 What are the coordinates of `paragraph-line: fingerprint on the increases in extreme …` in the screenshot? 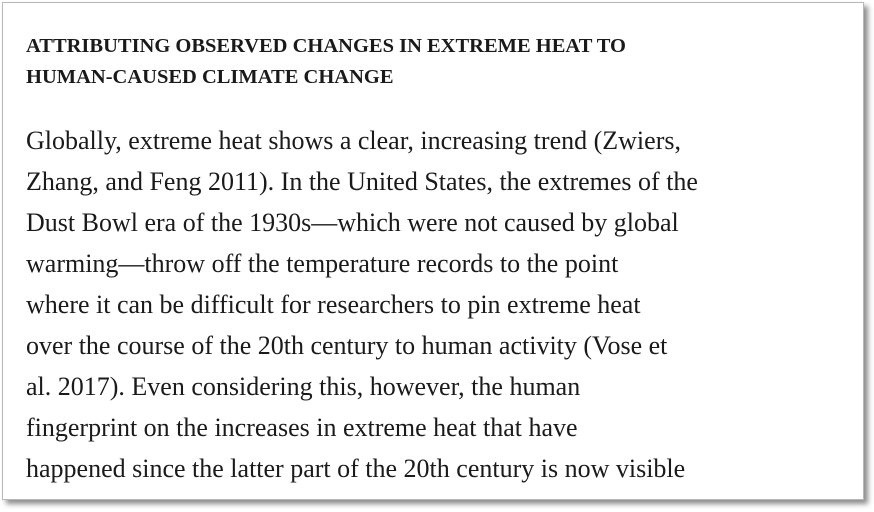 It's located at (302, 427).